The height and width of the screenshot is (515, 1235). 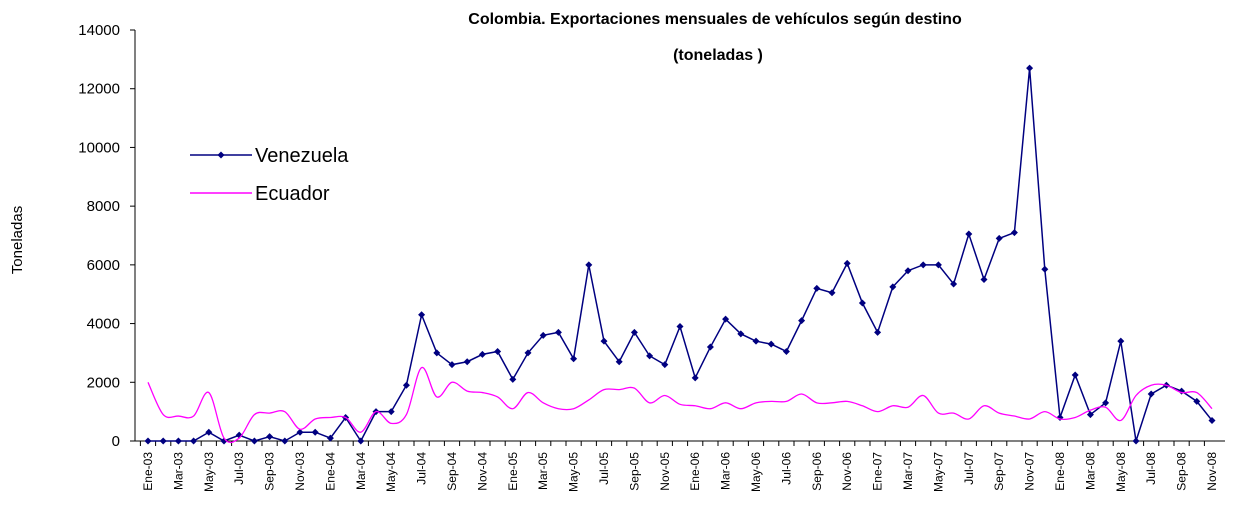 What do you see at coordinates (116, 441) in the screenshot?
I see `y-tick-label: 0` at bounding box center [116, 441].